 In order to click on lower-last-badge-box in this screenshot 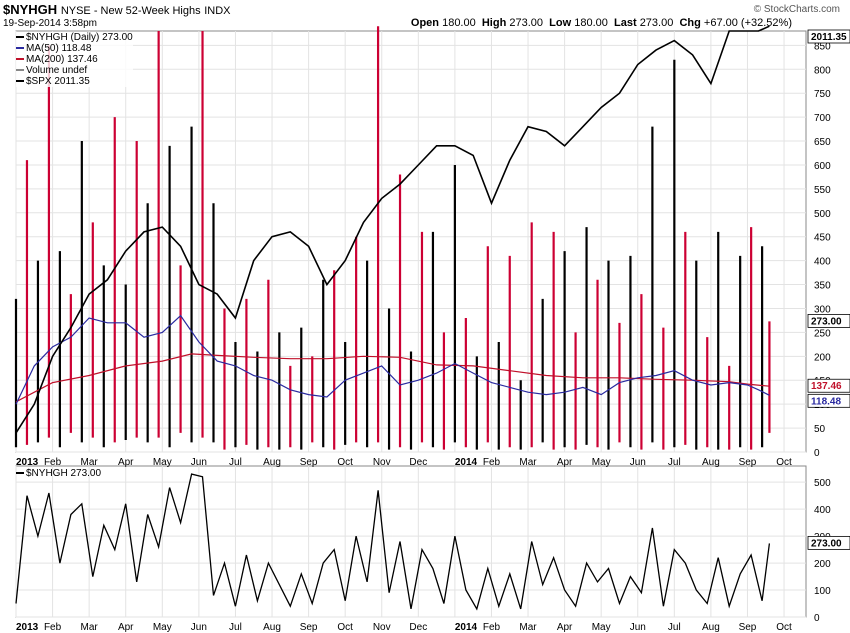, I will do `click(828, 542)`.